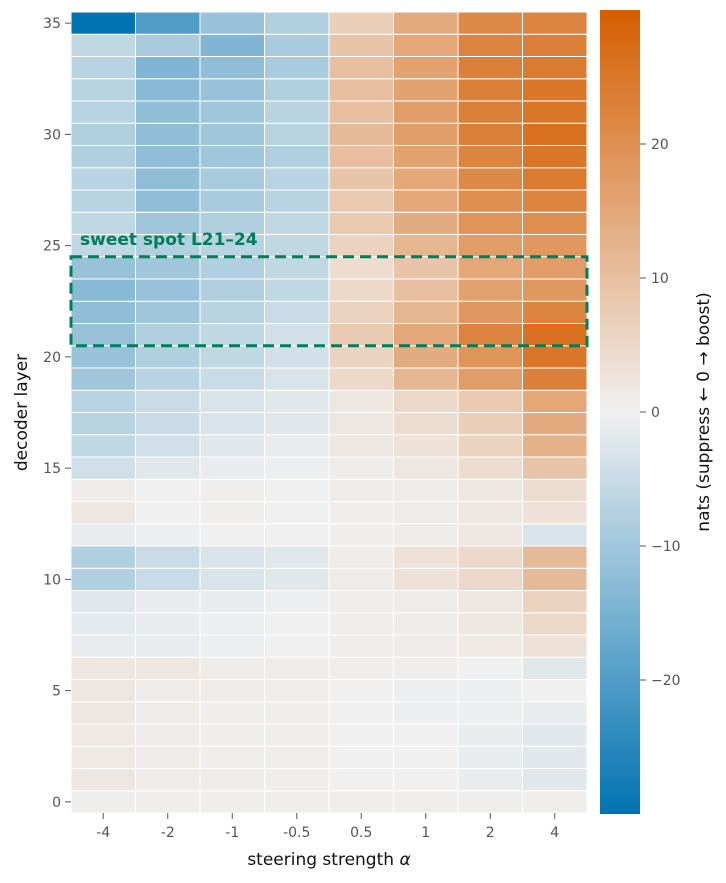  I want to click on heatmap-cell-l35-a1, so click(168, 23).